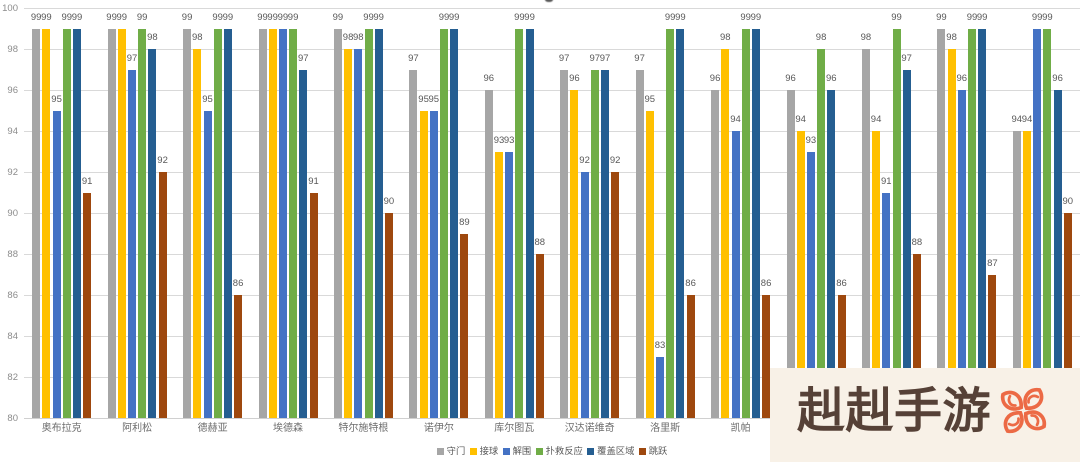 The height and width of the screenshot is (462, 1080). What do you see at coordinates (12, 172) in the screenshot?
I see `y-axis-label: 92` at bounding box center [12, 172].